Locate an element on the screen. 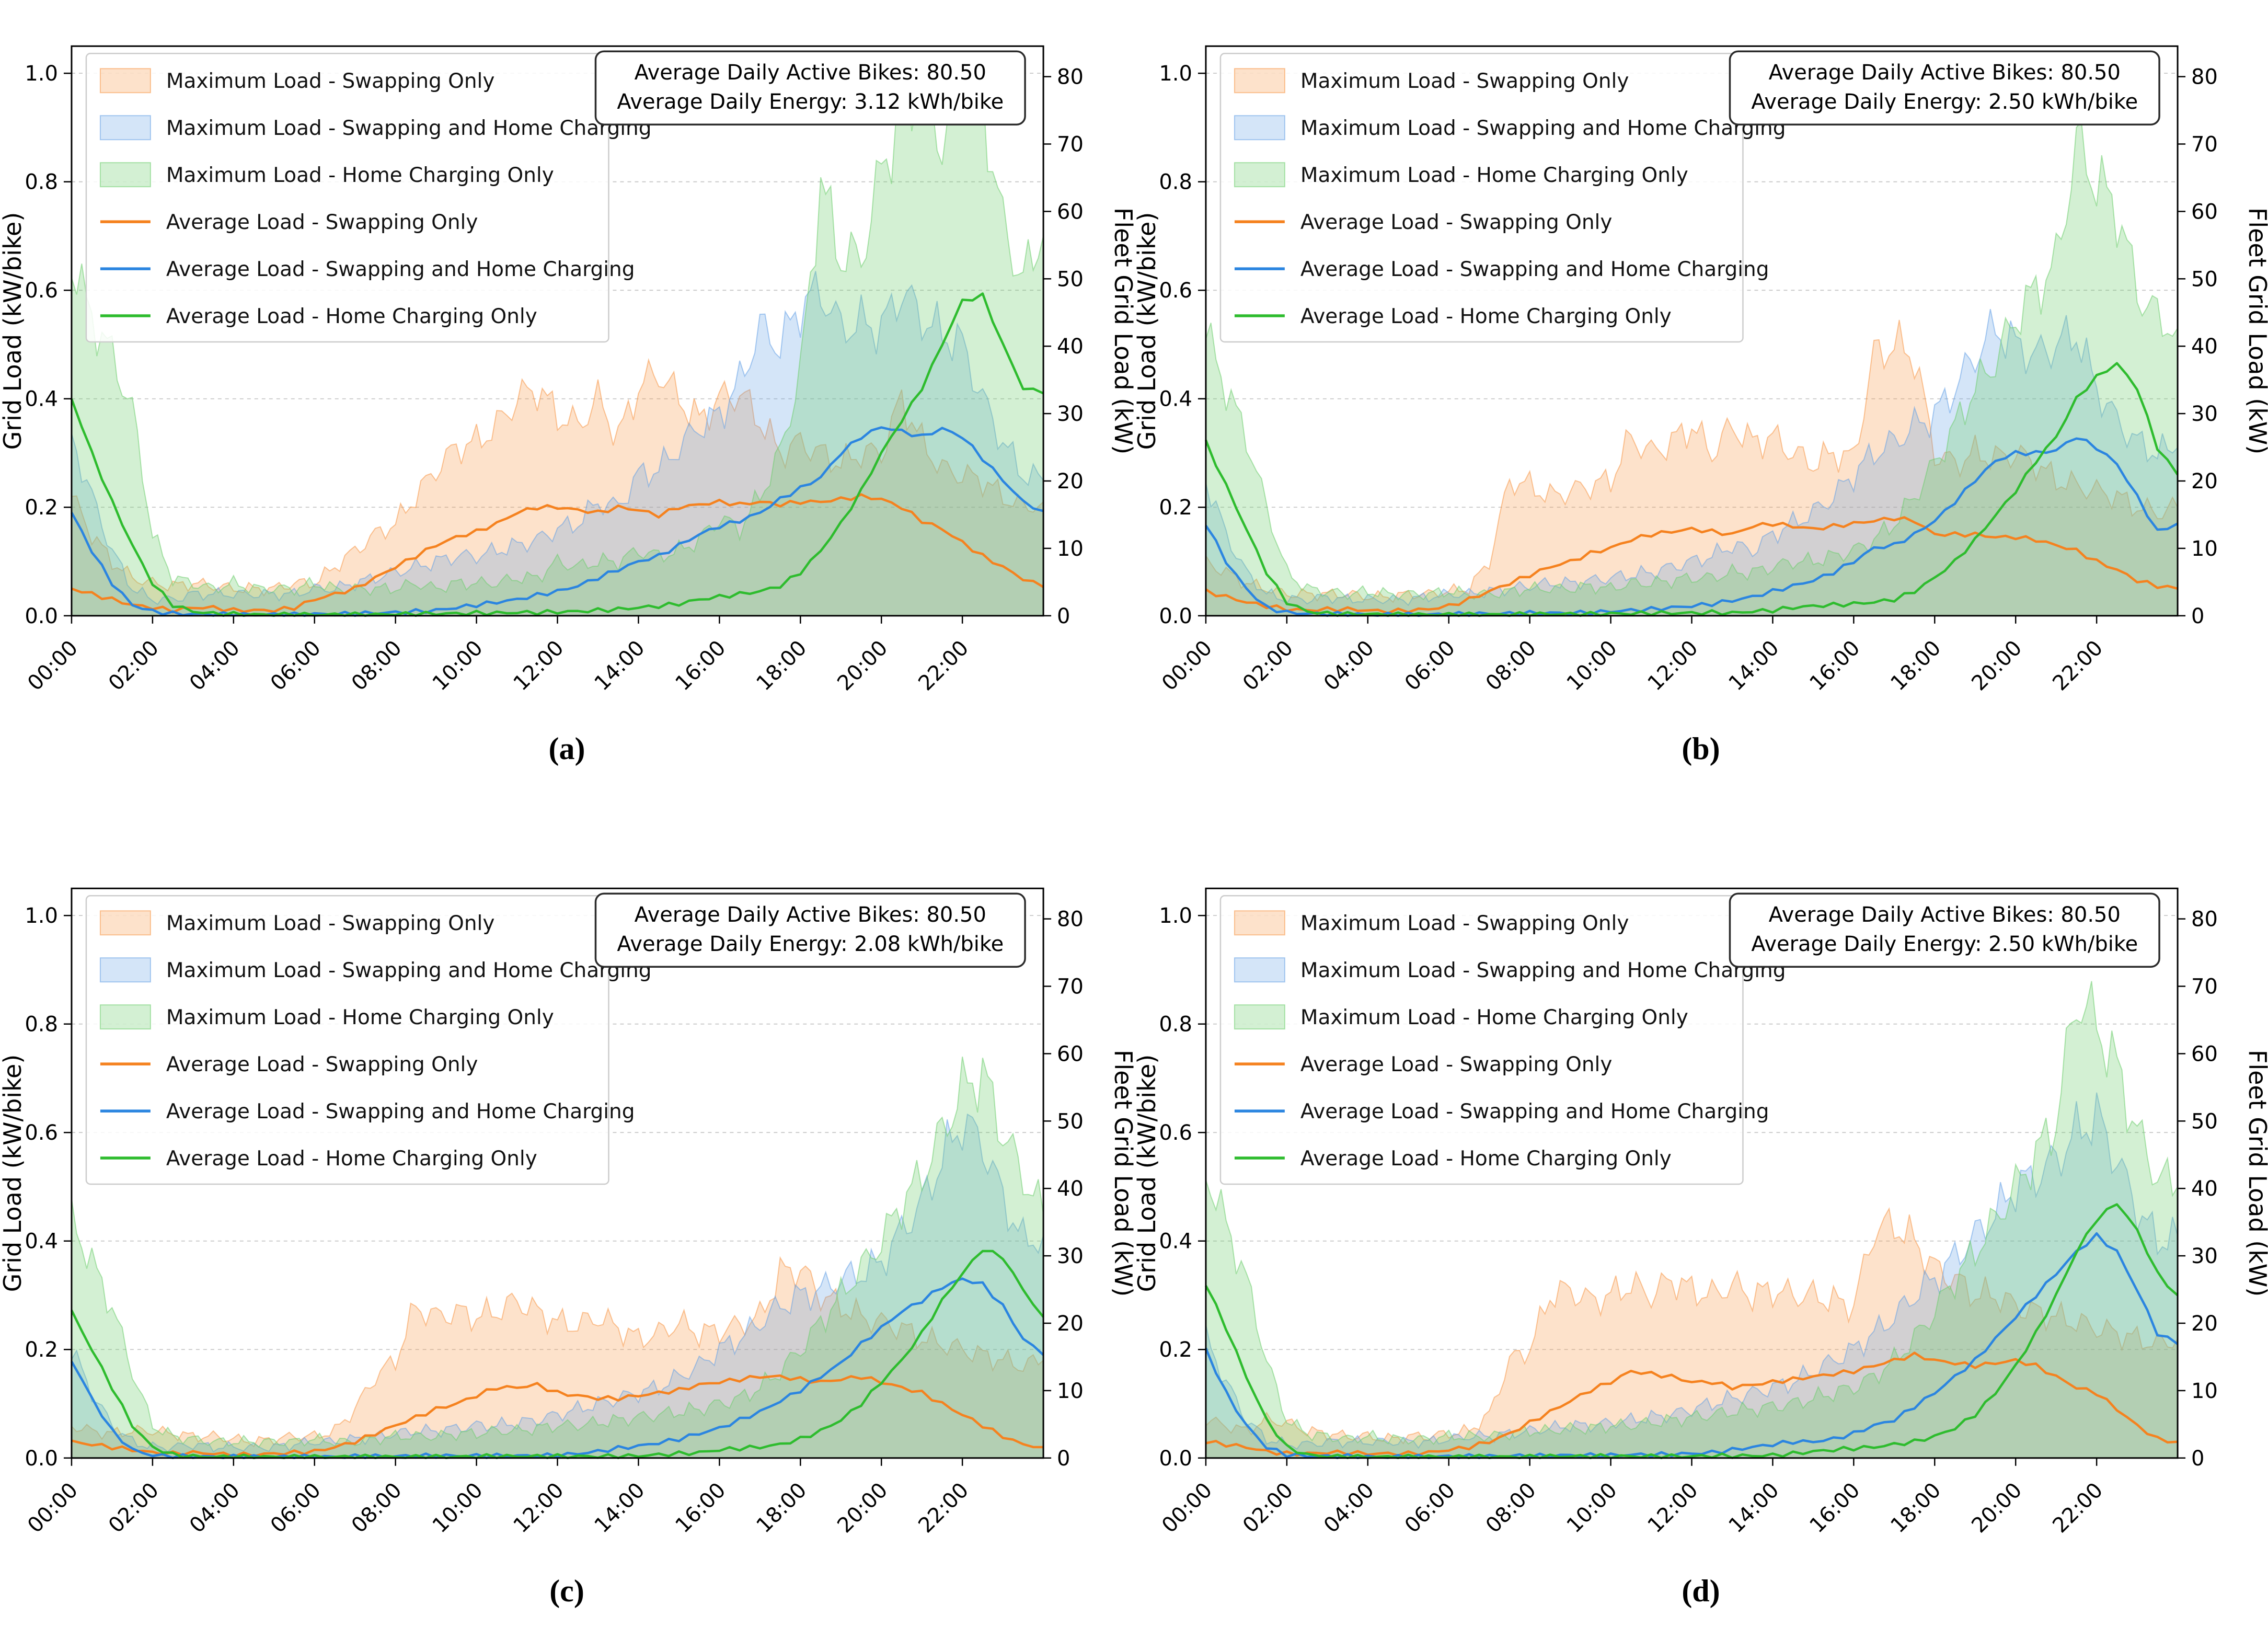  x-tick-label: 02:00 is located at coordinates (1267, 1508).